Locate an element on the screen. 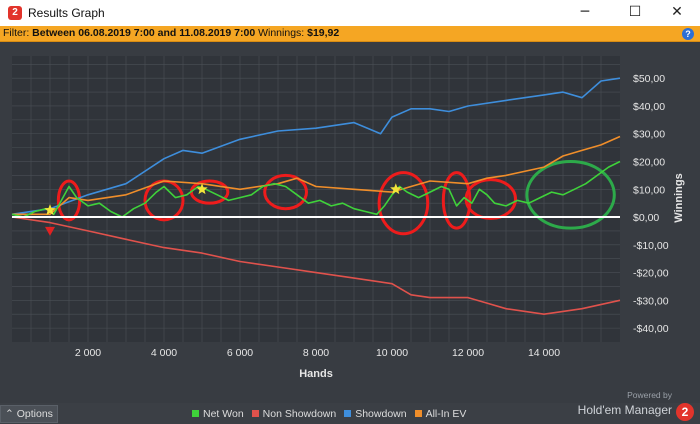 The image size is (700, 424). chevron-up-icon: ⌃ is located at coordinates (9, 414).